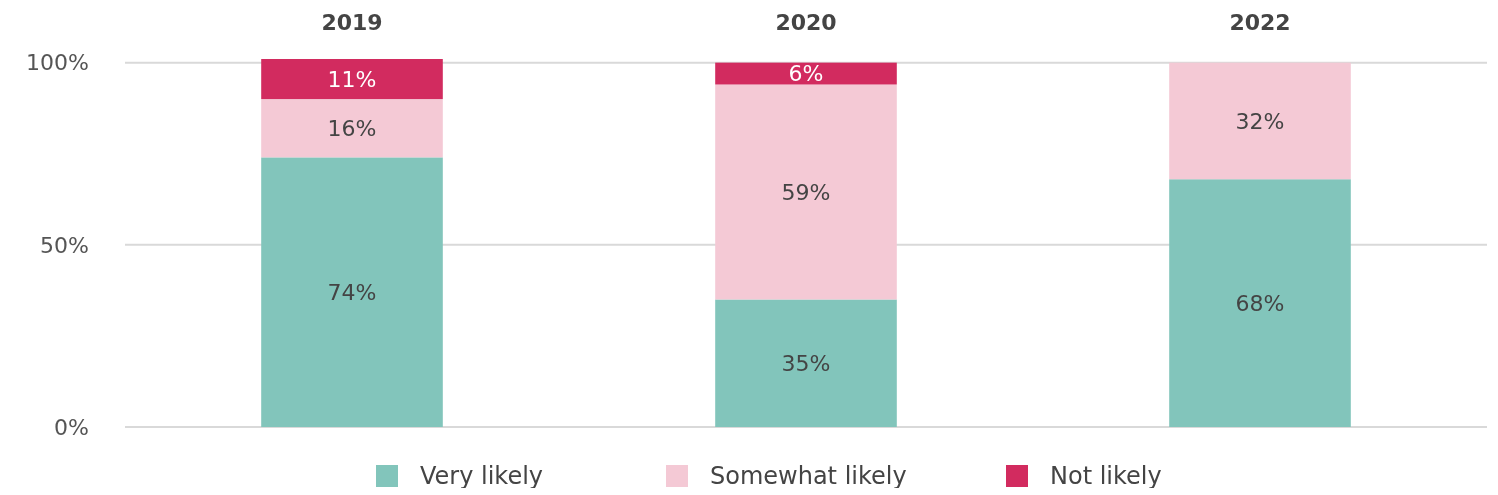  I want to click on data-label: 32%, so click(1260, 121).